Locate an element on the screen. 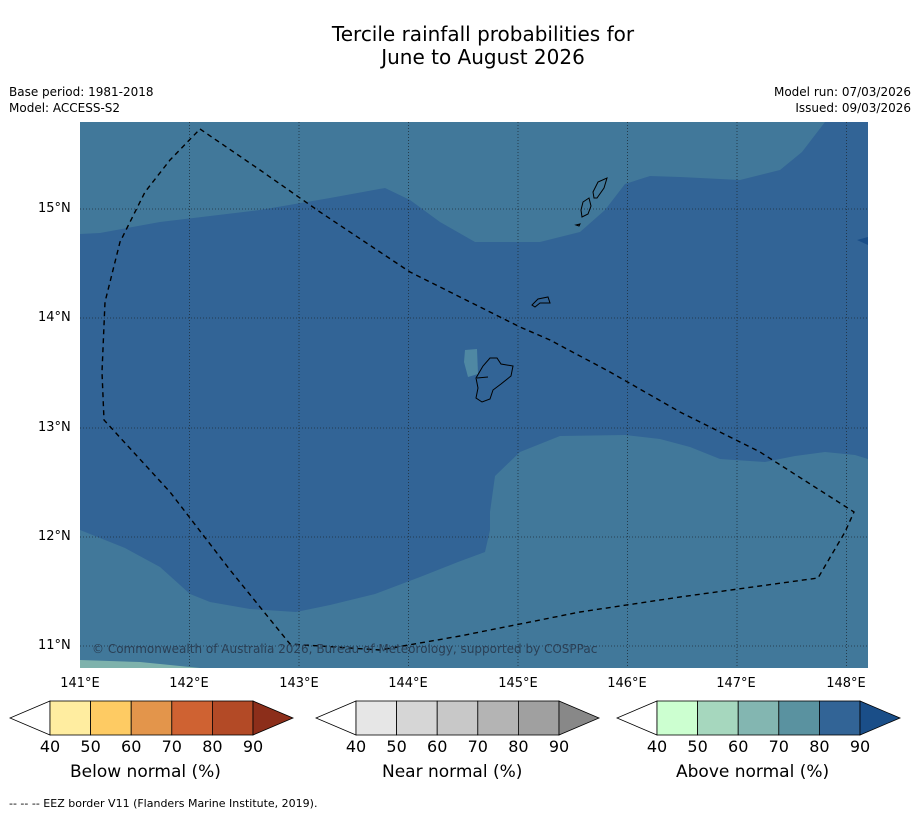 The height and width of the screenshot is (816, 919). lon-label-148e: 148°E is located at coordinates (846, 683).